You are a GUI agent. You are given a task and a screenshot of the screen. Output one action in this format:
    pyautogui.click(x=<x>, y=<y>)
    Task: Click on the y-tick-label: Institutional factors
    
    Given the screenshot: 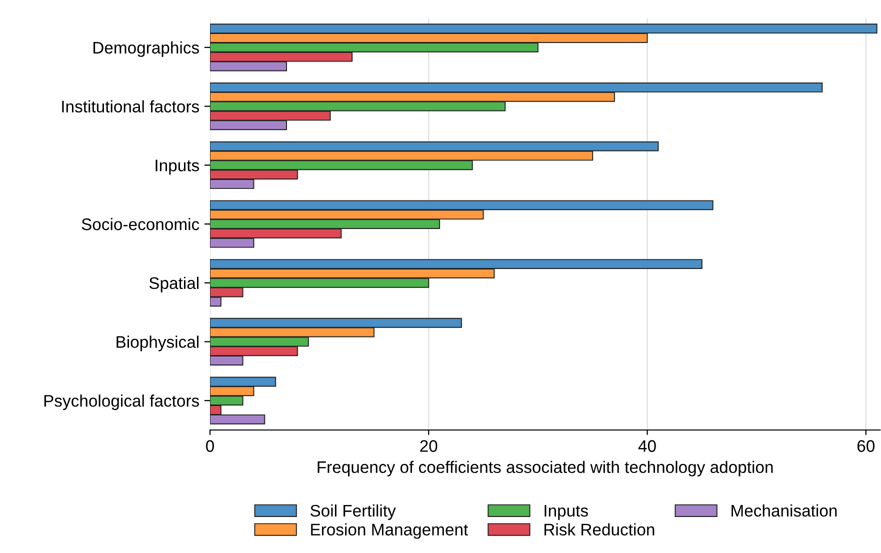 What is the action you would take?
    pyautogui.click(x=130, y=106)
    